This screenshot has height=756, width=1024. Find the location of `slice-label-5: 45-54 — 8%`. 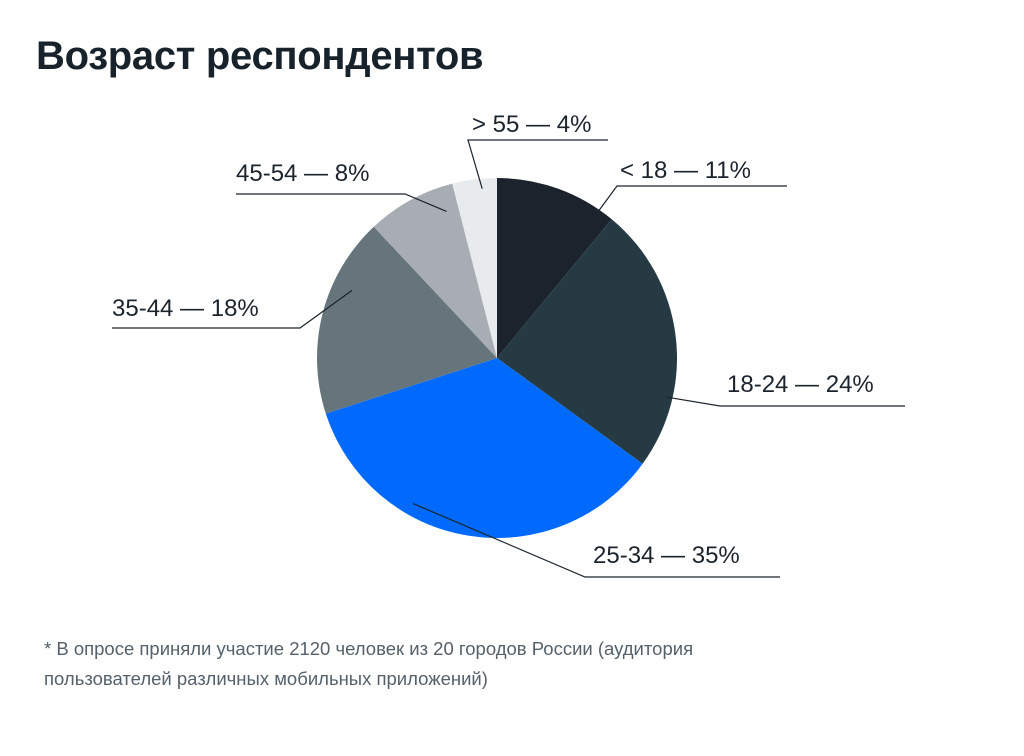

slice-label-5: 45-54 — 8% is located at coordinates (302, 173).